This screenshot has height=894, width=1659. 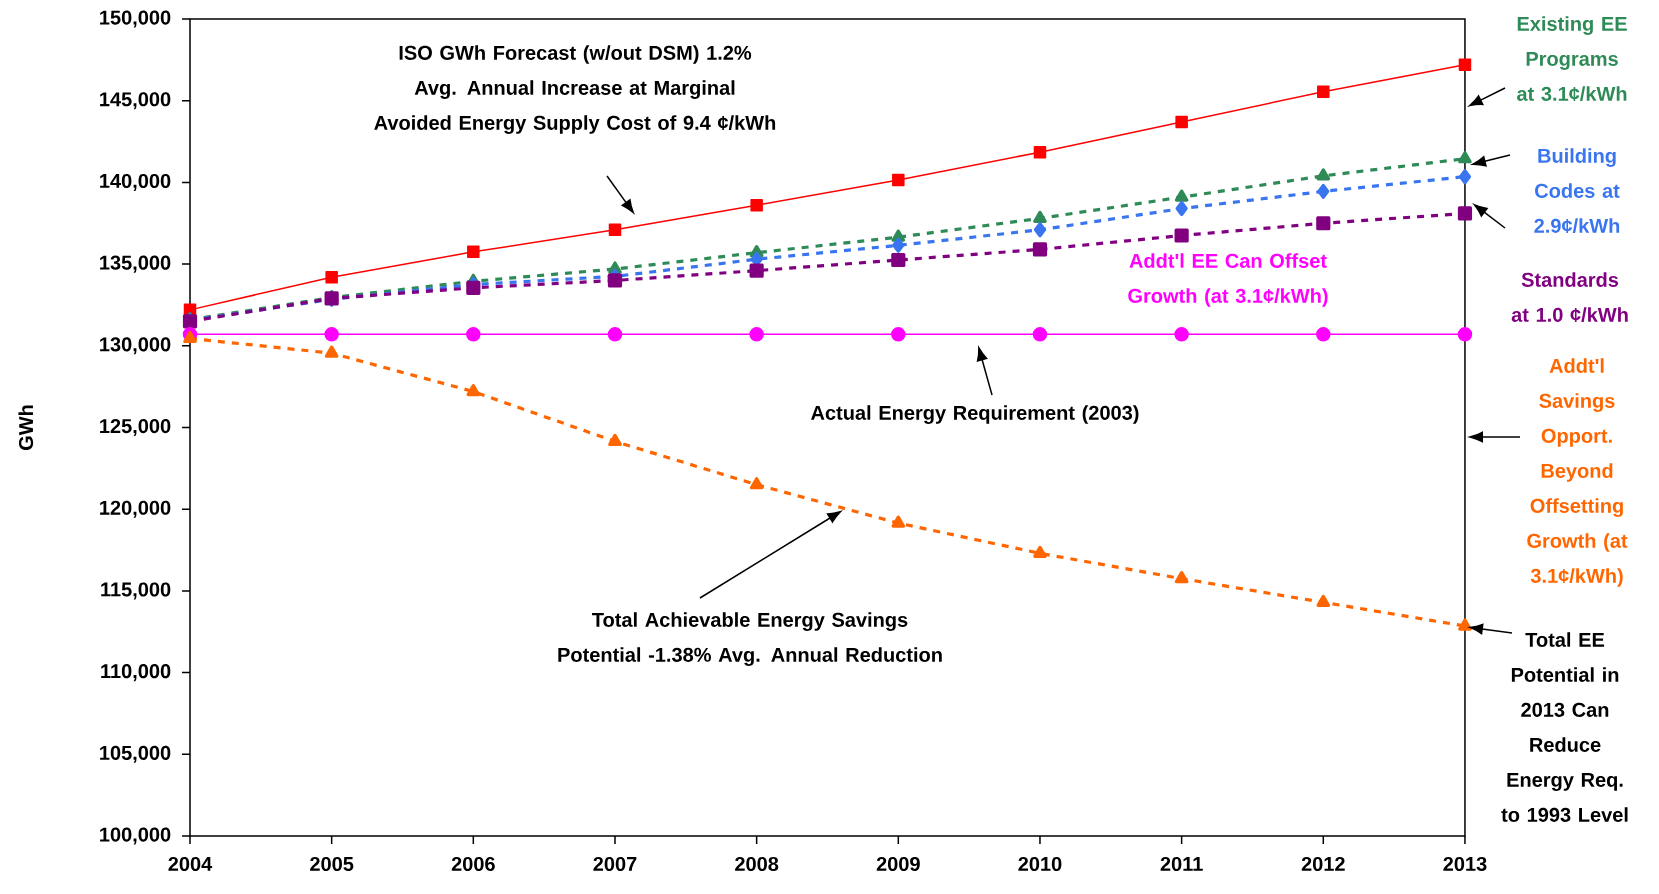 What do you see at coordinates (190, 864) in the screenshot?
I see `x-tick-label: 2004` at bounding box center [190, 864].